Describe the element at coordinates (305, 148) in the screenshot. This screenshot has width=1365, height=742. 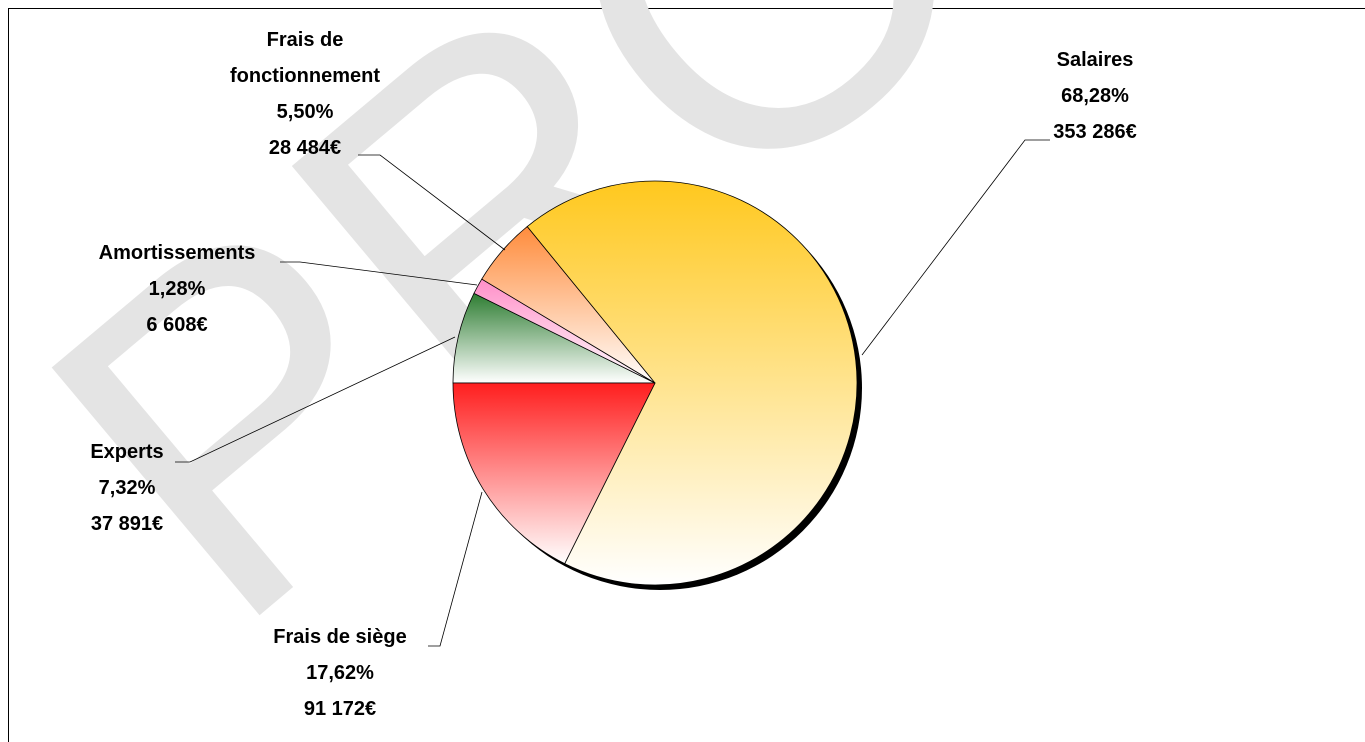
I see `slice-amount: 28 484€` at that location.